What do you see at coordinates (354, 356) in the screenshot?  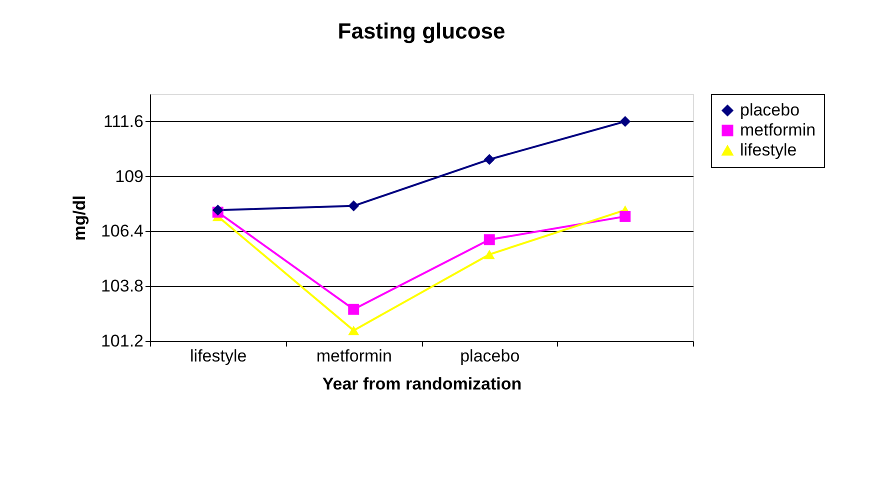 I see `x-tick-label: metformin` at bounding box center [354, 356].